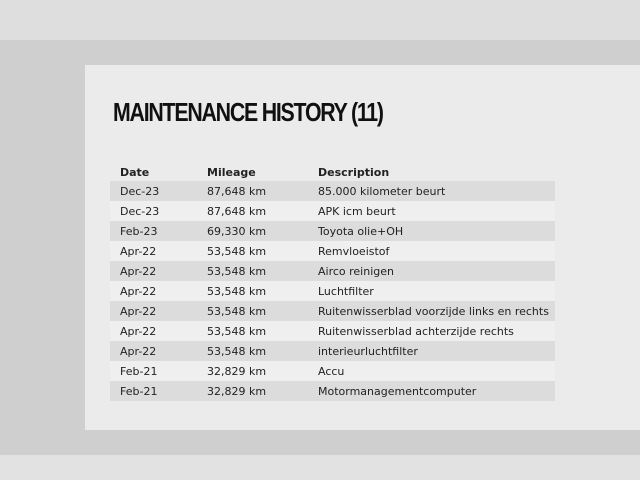 The height and width of the screenshot is (480, 640). I want to click on table-head: Date Mileage Description, so click(332, 172).